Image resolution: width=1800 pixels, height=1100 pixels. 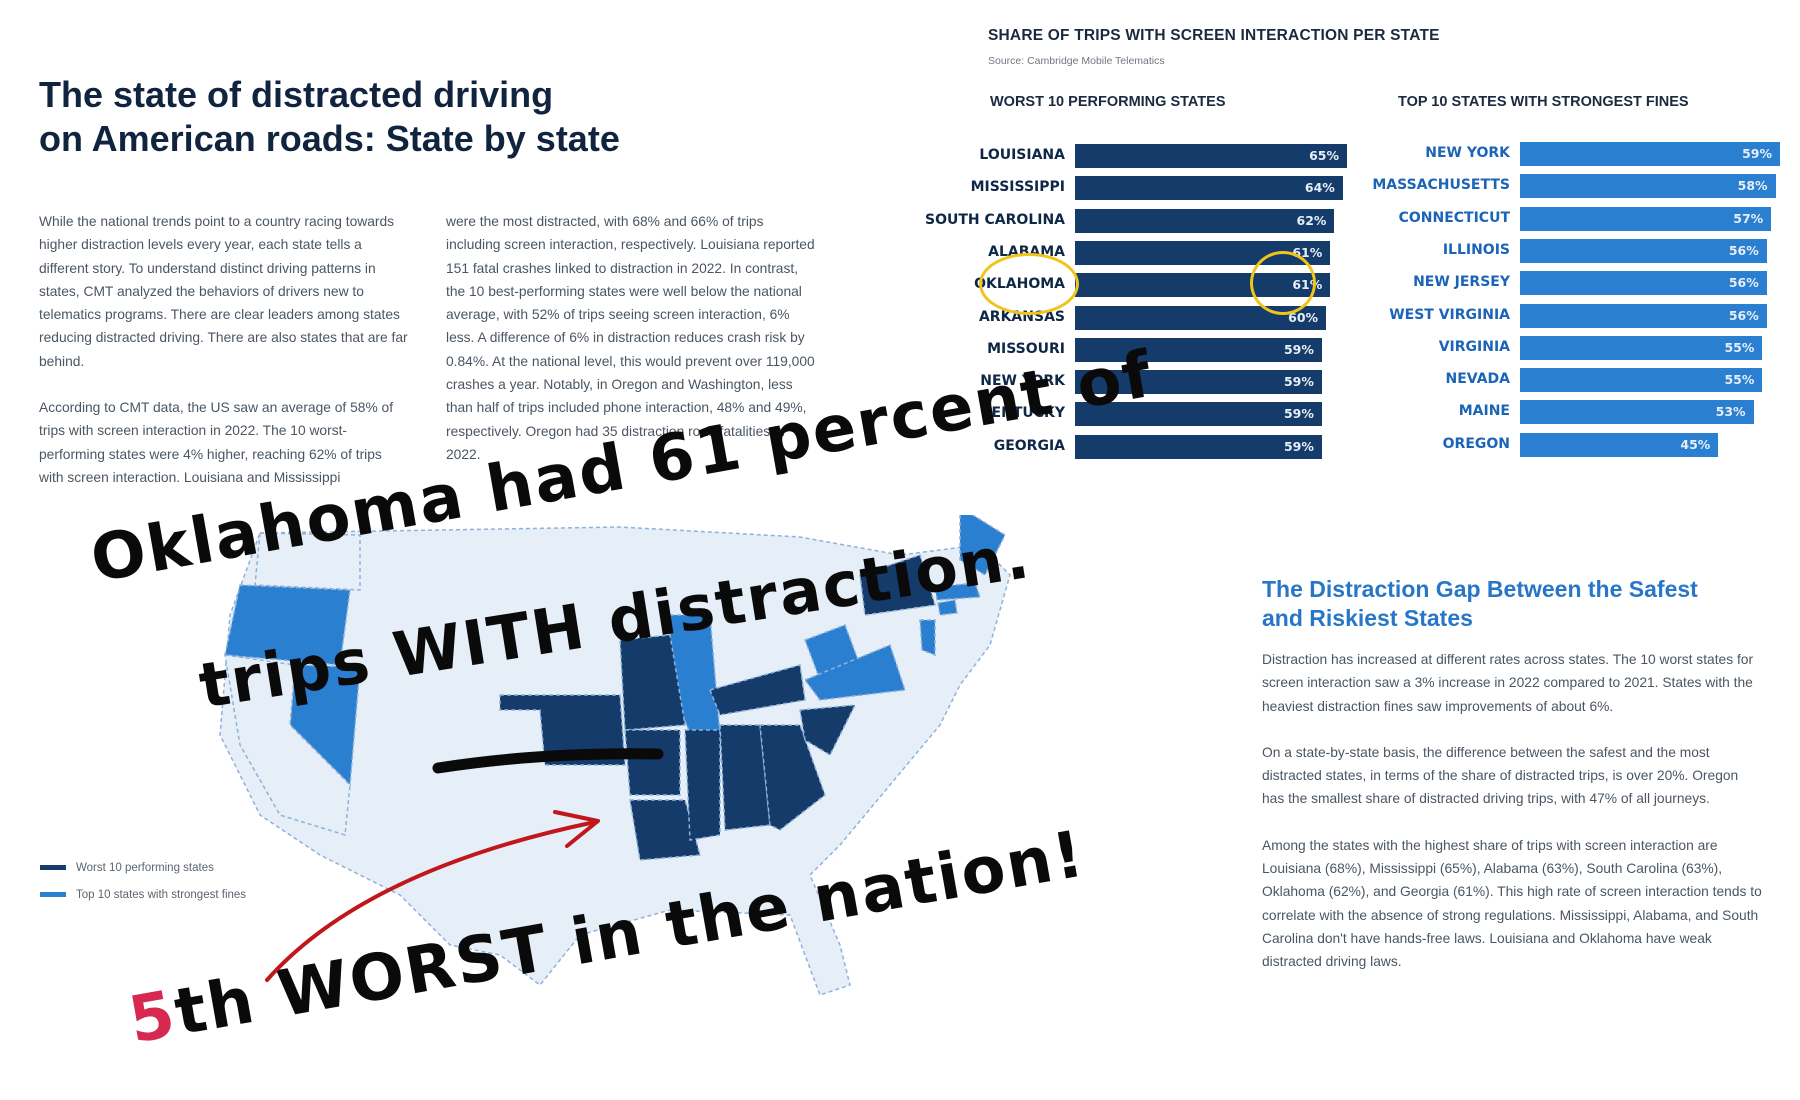 I want to click on bar-category-label: VIRGINIA, so click(x=1474, y=346).